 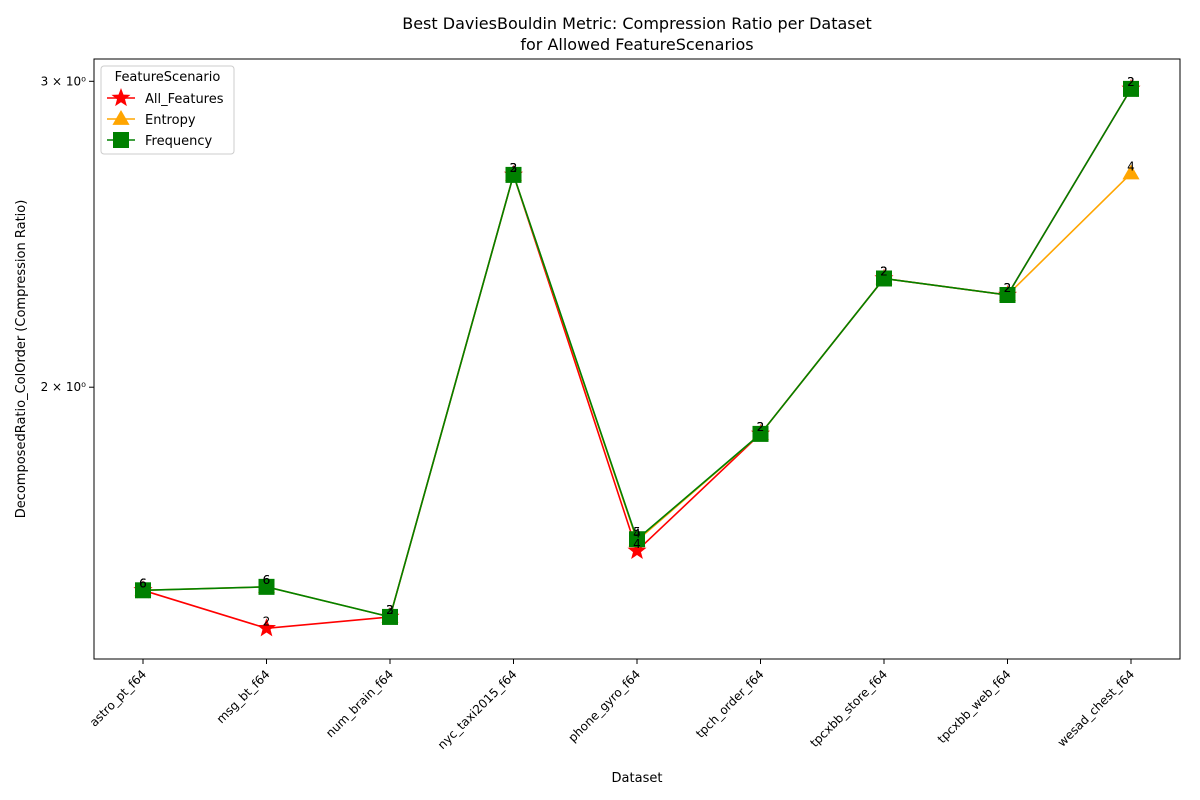 What do you see at coordinates (730, 704) in the screenshot?
I see `x-tick-label: tpch_order_f64` at bounding box center [730, 704].